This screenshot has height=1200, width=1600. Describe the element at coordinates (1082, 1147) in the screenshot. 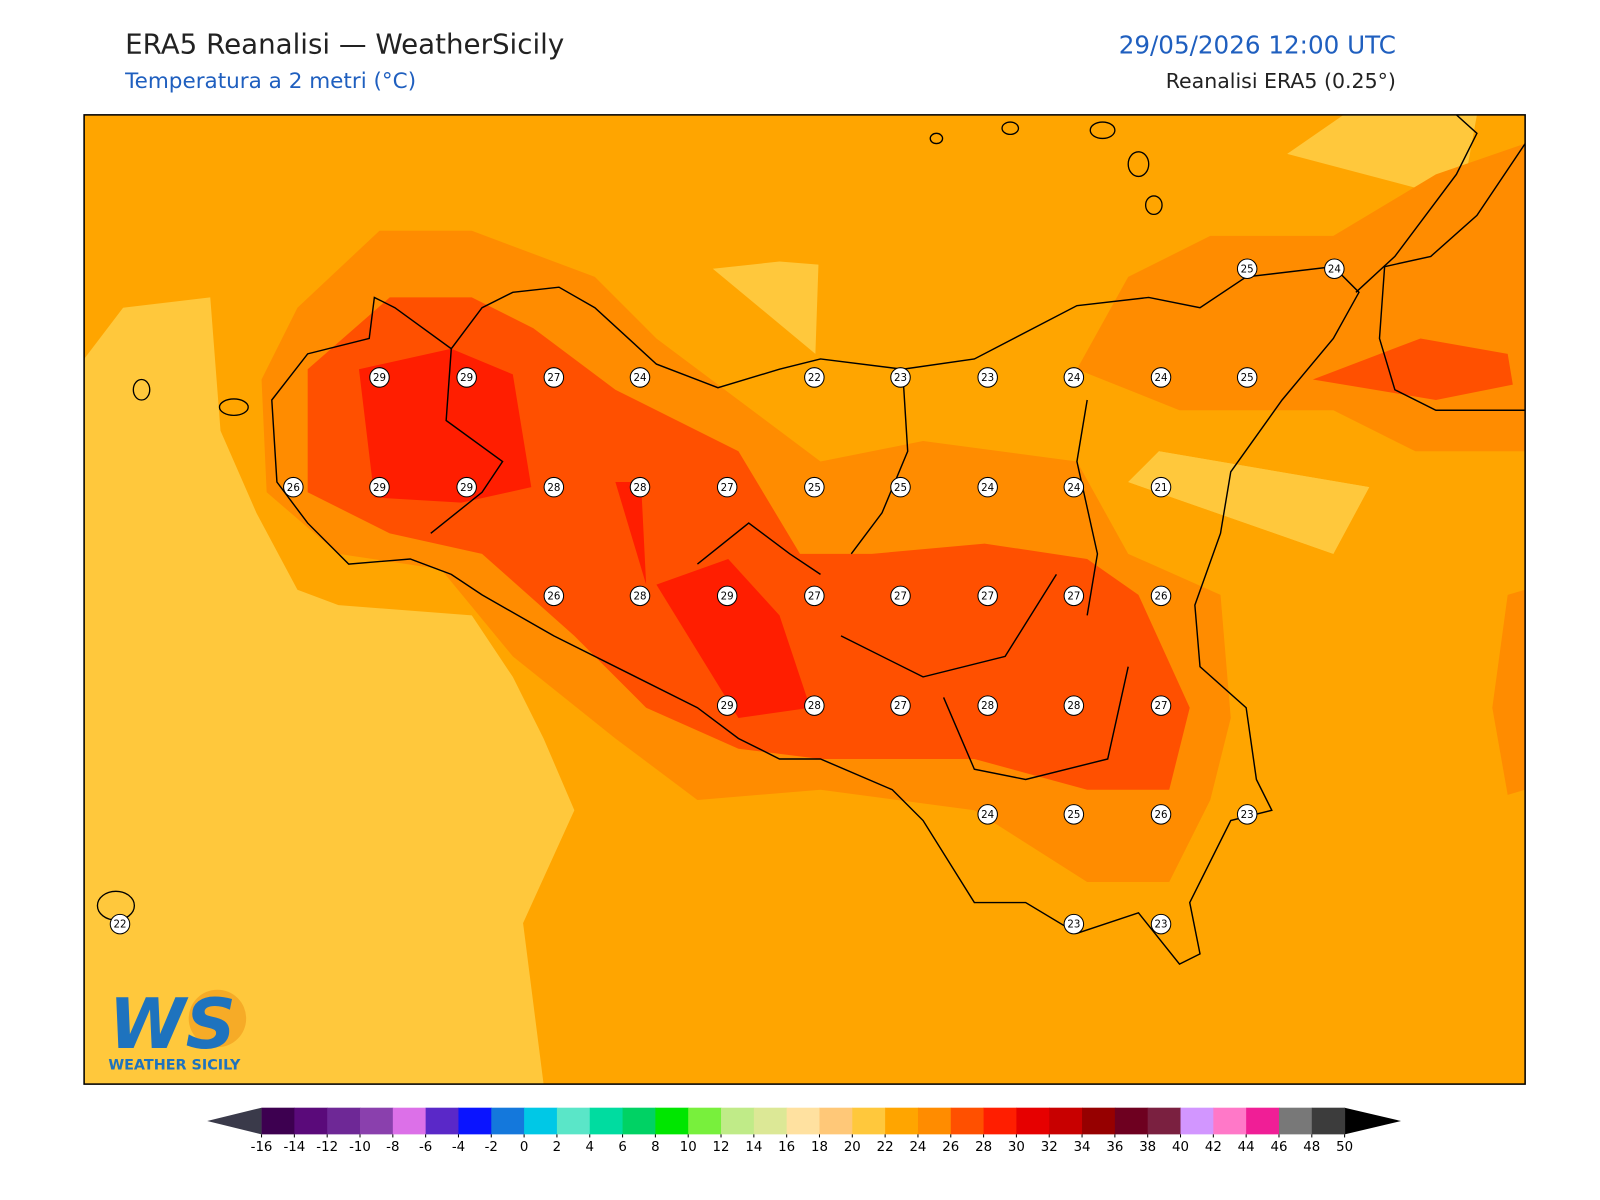

I see `colorbar-tick-label: 34` at that location.